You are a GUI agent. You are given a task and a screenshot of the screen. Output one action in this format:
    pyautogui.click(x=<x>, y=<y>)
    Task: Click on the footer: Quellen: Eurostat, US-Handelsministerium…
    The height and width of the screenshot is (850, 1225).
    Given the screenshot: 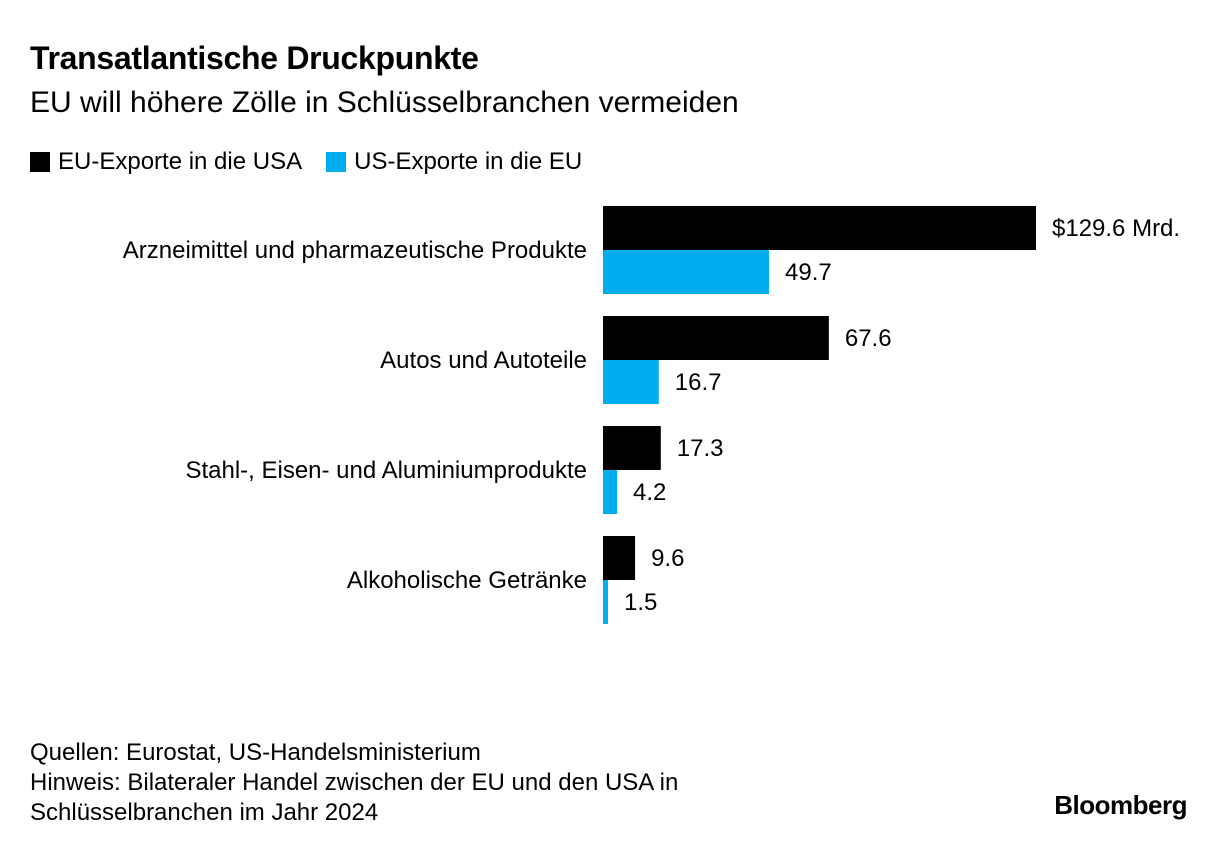 What is the action you would take?
    pyautogui.click(x=354, y=783)
    